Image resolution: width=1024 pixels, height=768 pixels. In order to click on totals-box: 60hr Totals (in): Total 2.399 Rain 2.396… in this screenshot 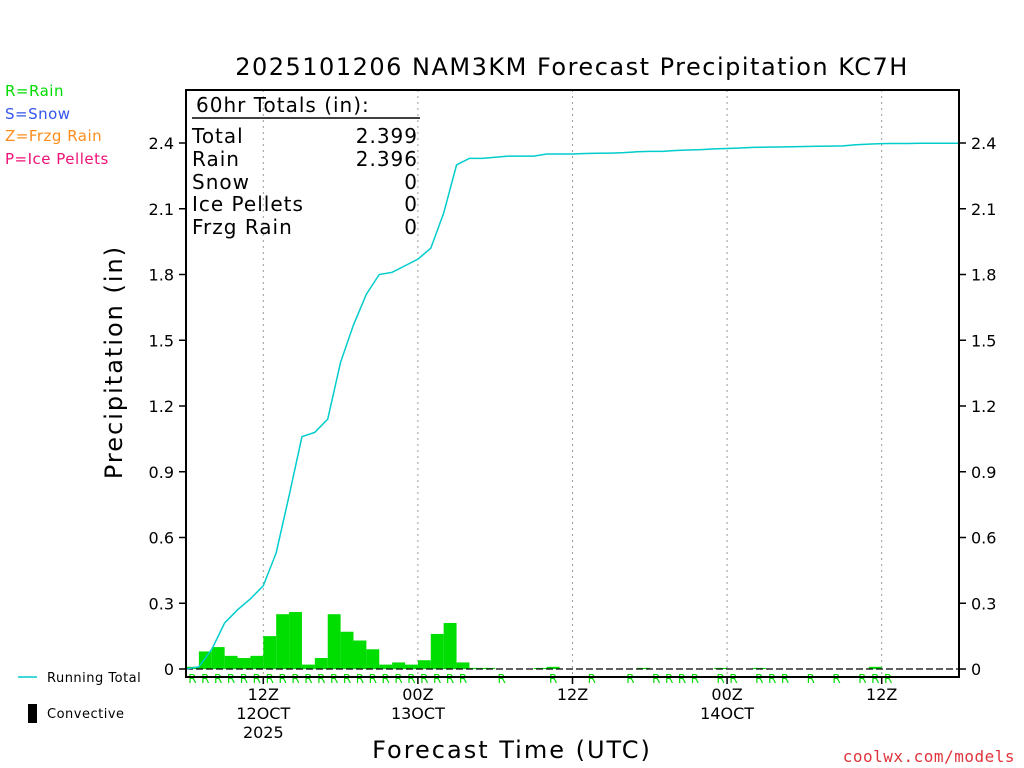, I will do `click(305, 166)`.